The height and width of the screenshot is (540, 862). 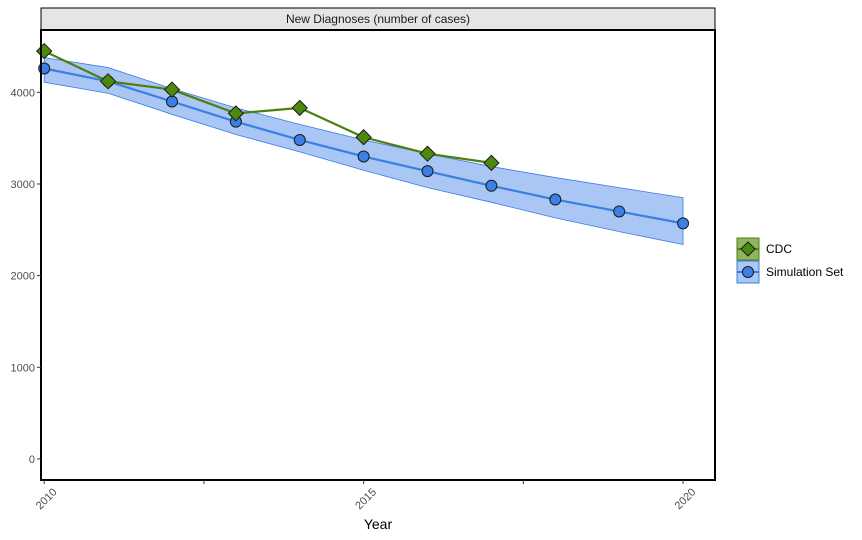 I want to click on y-tick-label: 2000, so click(x=23, y=277).